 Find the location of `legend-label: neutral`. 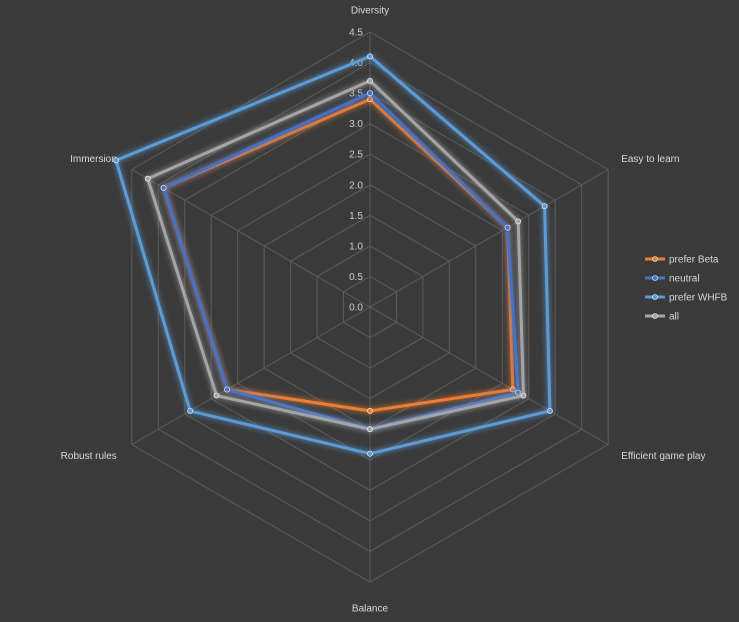

legend-label: neutral is located at coordinates (684, 279).